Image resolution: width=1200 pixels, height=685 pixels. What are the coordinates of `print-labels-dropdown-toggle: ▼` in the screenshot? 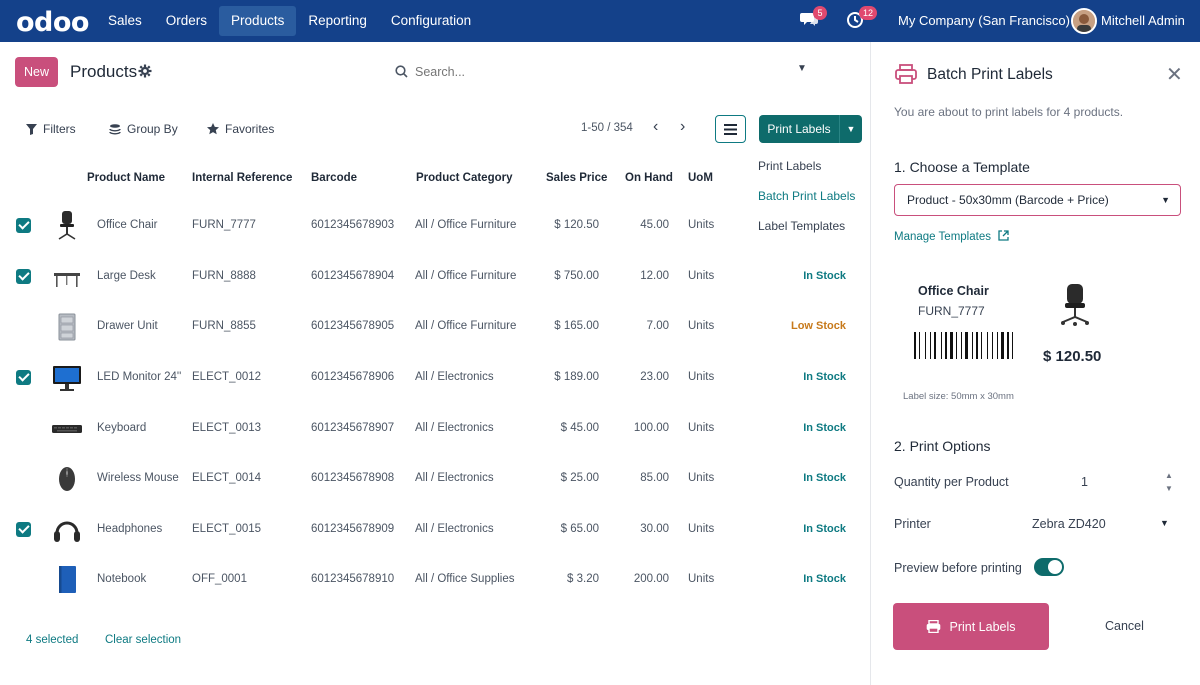 It's located at (850, 129).